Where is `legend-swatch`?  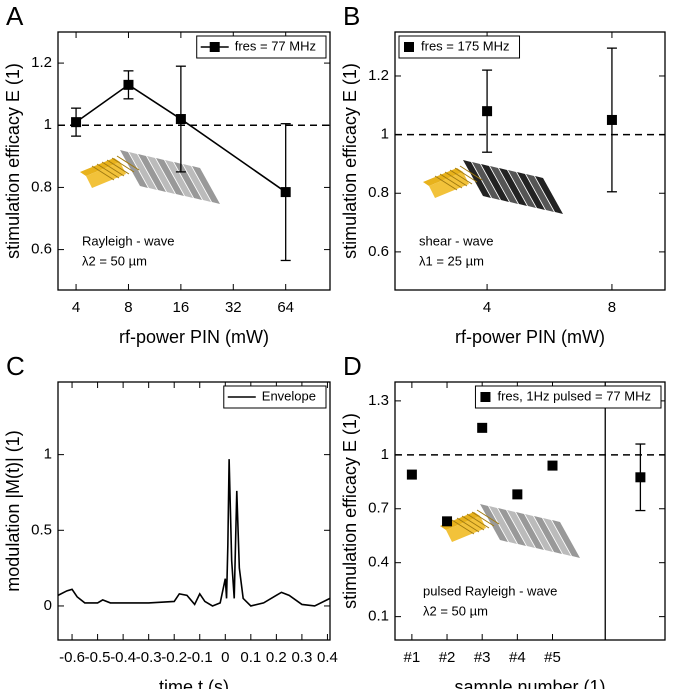 legend-swatch is located at coordinates (409, 47).